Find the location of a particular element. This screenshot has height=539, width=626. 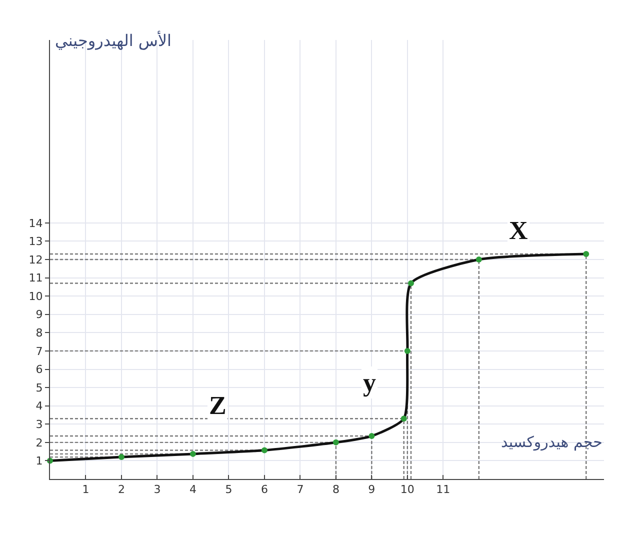

y-tick-label: 6 is located at coordinates (39, 369).